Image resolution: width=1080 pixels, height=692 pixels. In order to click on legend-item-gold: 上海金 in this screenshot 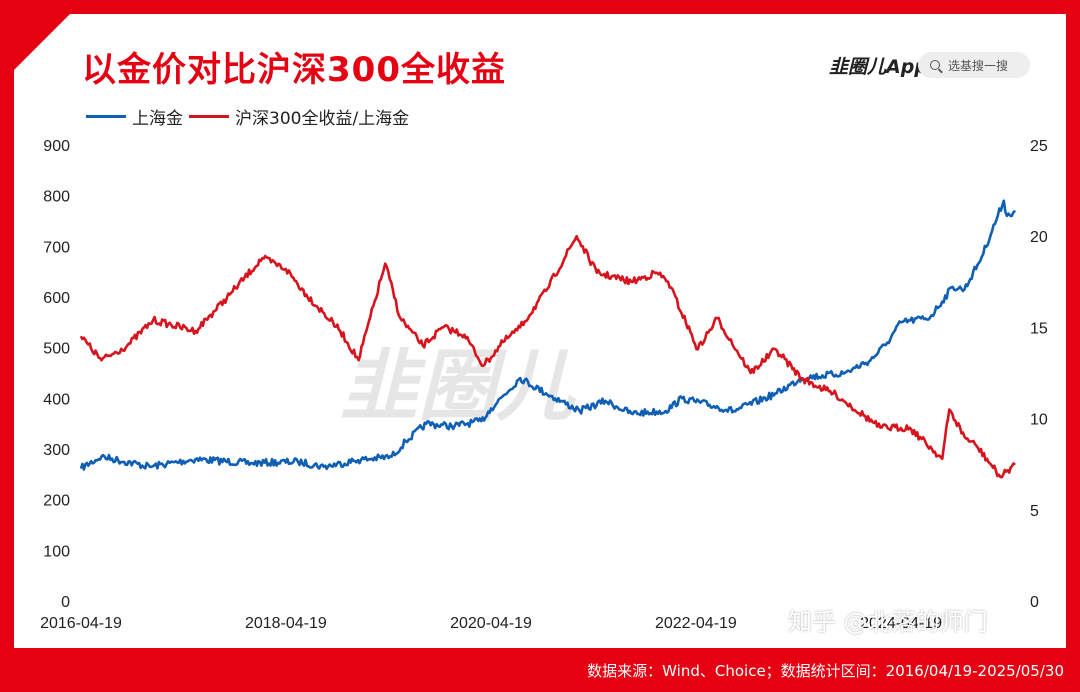, I will do `click(134, 116)`.